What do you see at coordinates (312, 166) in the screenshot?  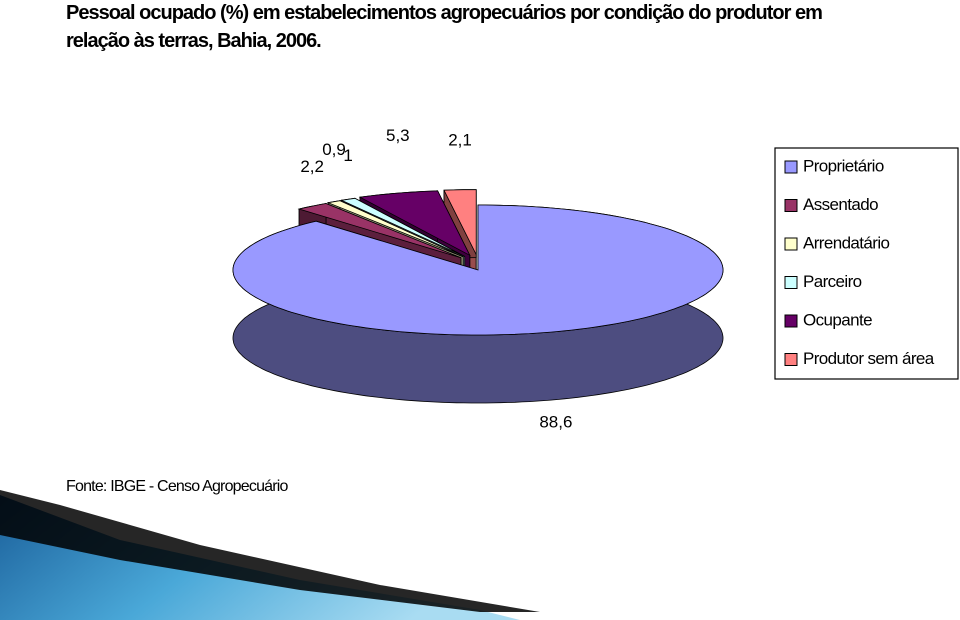 I see `data-label: 2,2` at bounding box center [312, 166].